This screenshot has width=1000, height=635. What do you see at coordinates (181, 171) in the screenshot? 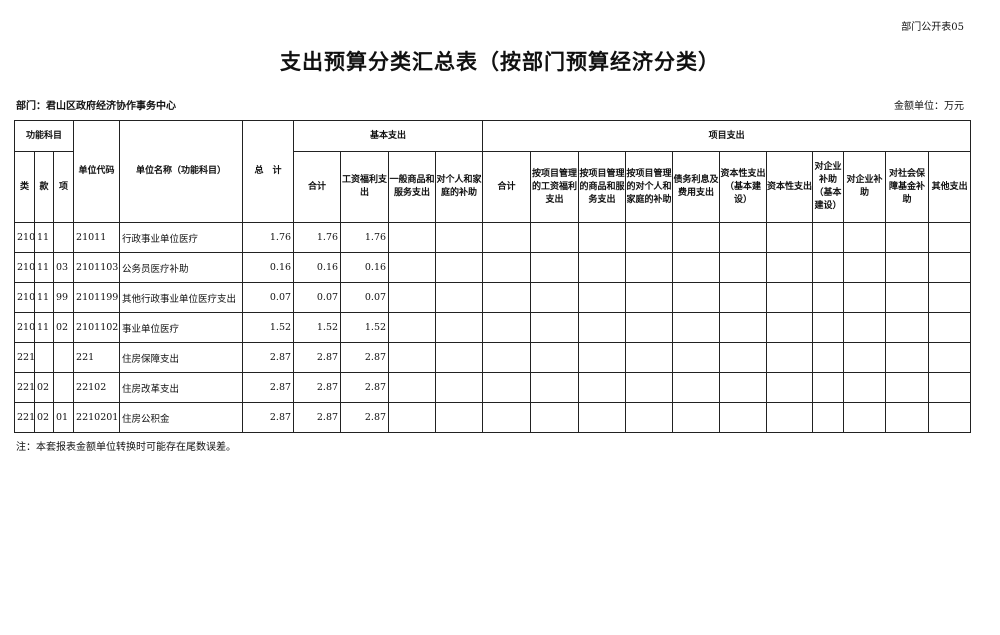
I see `header-unit-name: 单位名称（功能科目）` at bounding box center [181, 171].